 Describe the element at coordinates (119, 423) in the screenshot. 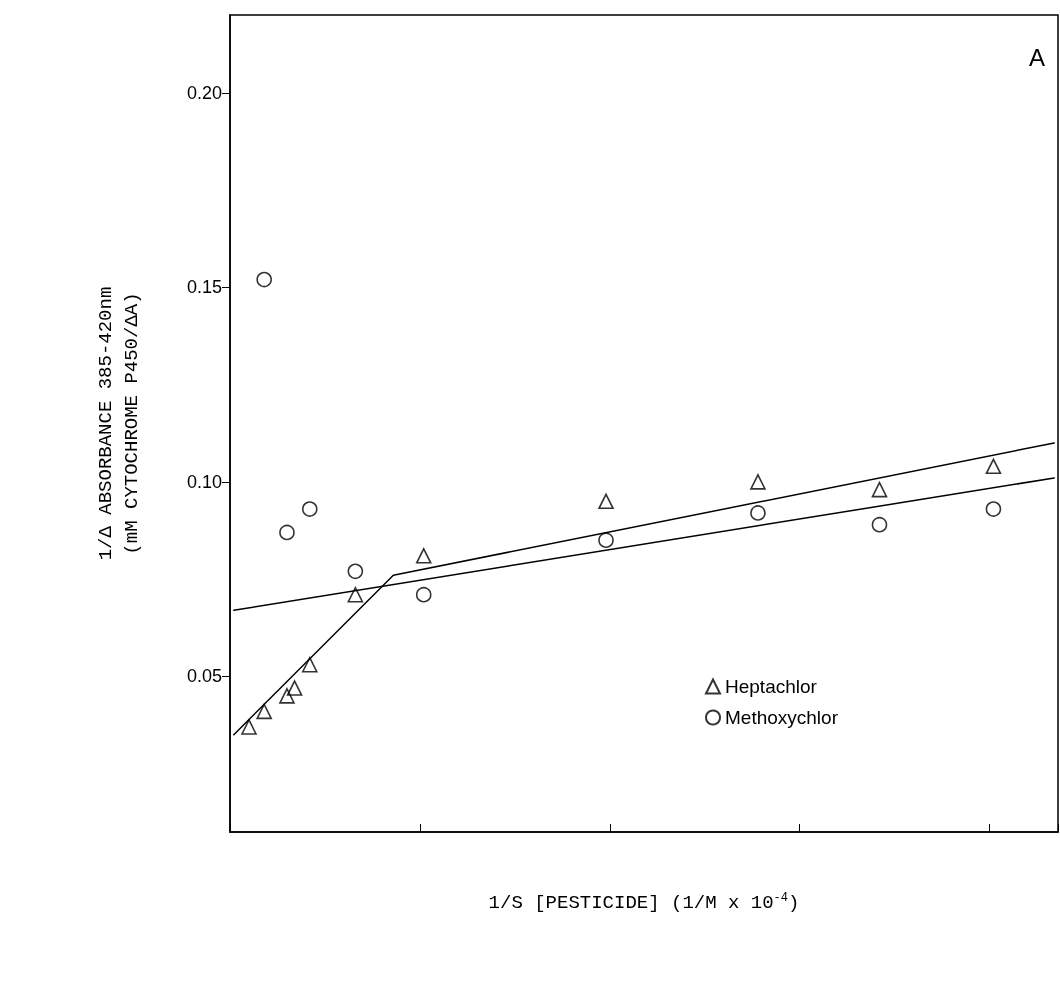

I see `y-axis-title: 1/Δ ABSORBANCE 385-420nm (mM CYTOCHROME P450/ΔA)` at that location.